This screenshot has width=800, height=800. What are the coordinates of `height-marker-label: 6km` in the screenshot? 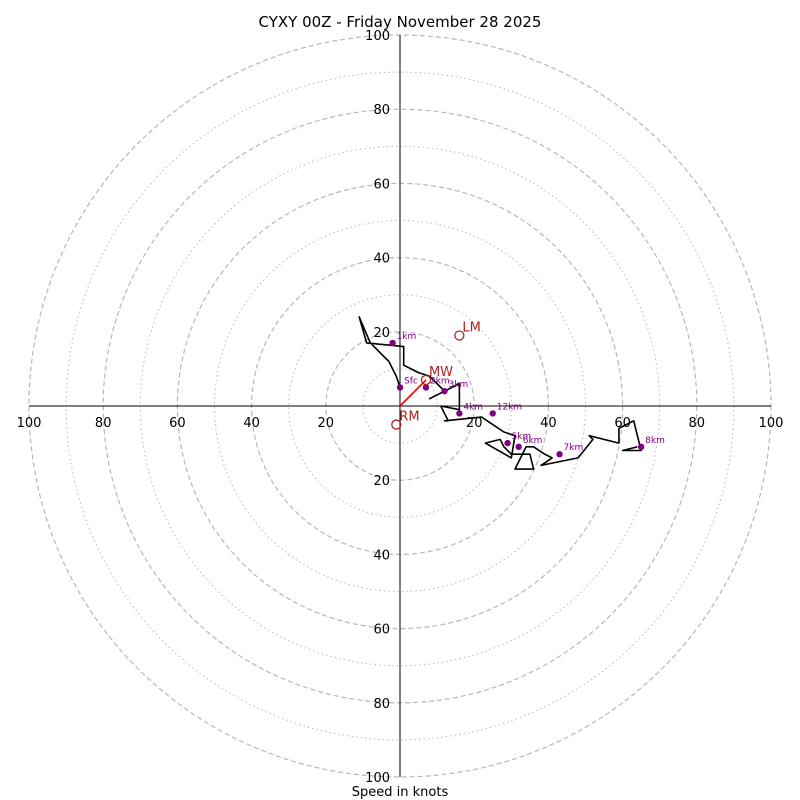 It's located at (533, 441).